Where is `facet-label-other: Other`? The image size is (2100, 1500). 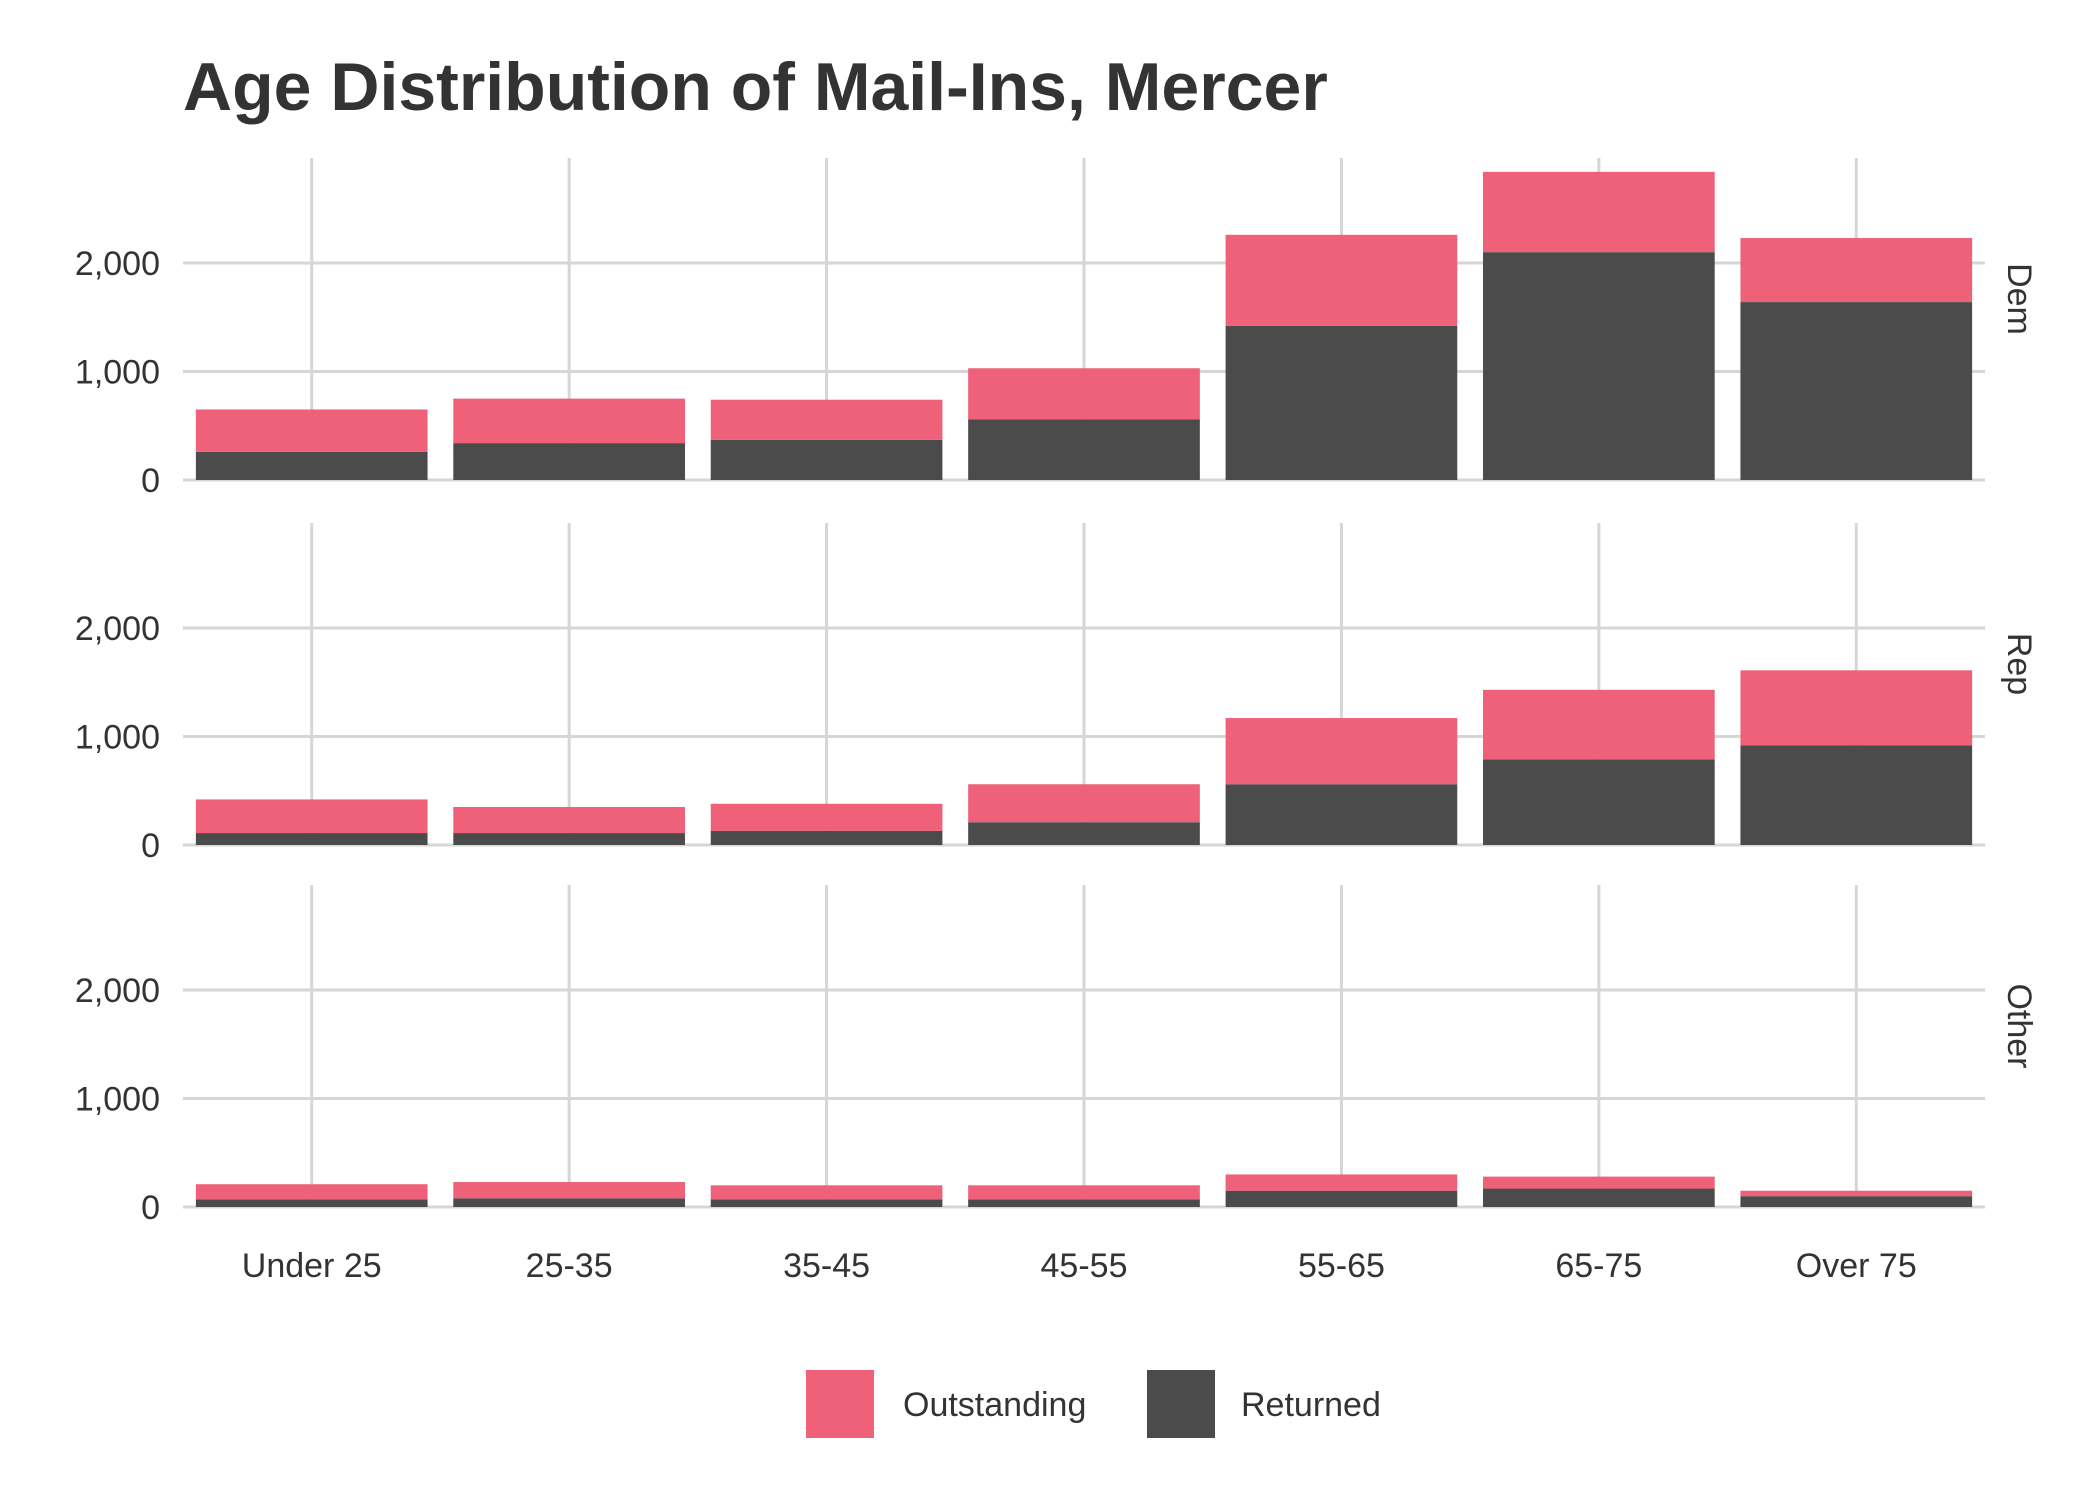 facet-label-other: Other is located at coordinates (2019, 1025).